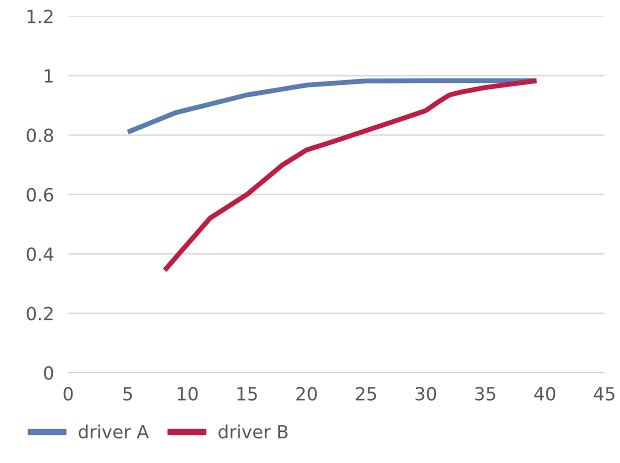 Image resolution: width=620 pixels, height=463 pixels. What do you see at coordinates (40, 195) in the screenshot?
I see `y-tick-label: 0.6` at bounding box center [40, 195].